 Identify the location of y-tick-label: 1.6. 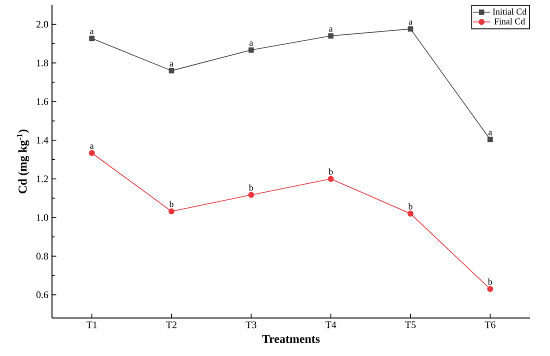
(42, 101).